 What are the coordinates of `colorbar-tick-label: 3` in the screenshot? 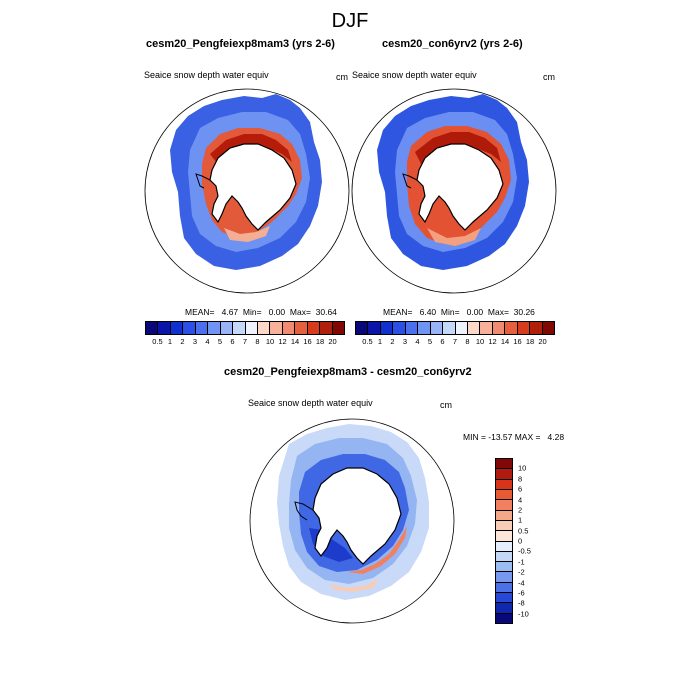 It's located at (195, 341).